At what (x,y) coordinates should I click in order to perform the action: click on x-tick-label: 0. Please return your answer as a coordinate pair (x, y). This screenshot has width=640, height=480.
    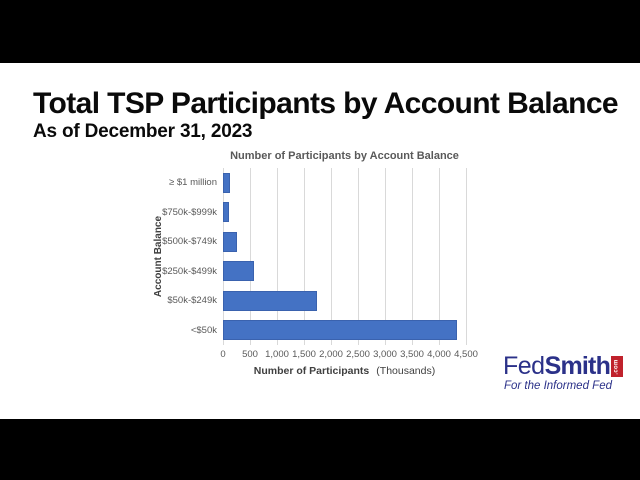
    Looking at the image, I should click on (223, 354).